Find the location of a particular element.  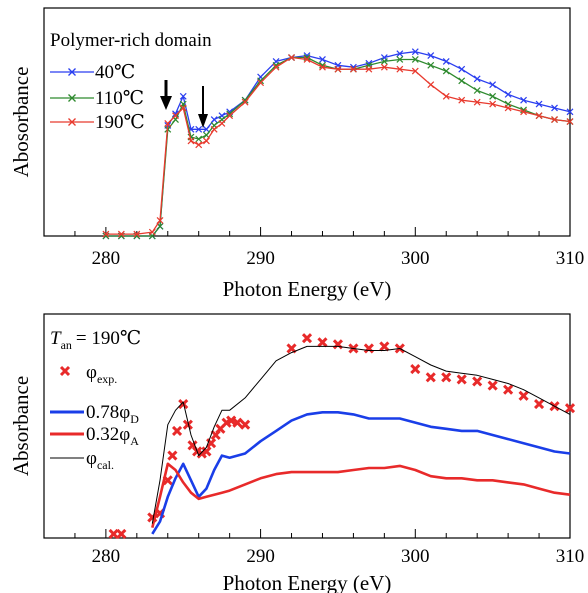

anneal-temperature-label: Tan = 190℃ is located at coordinates (95, 340).